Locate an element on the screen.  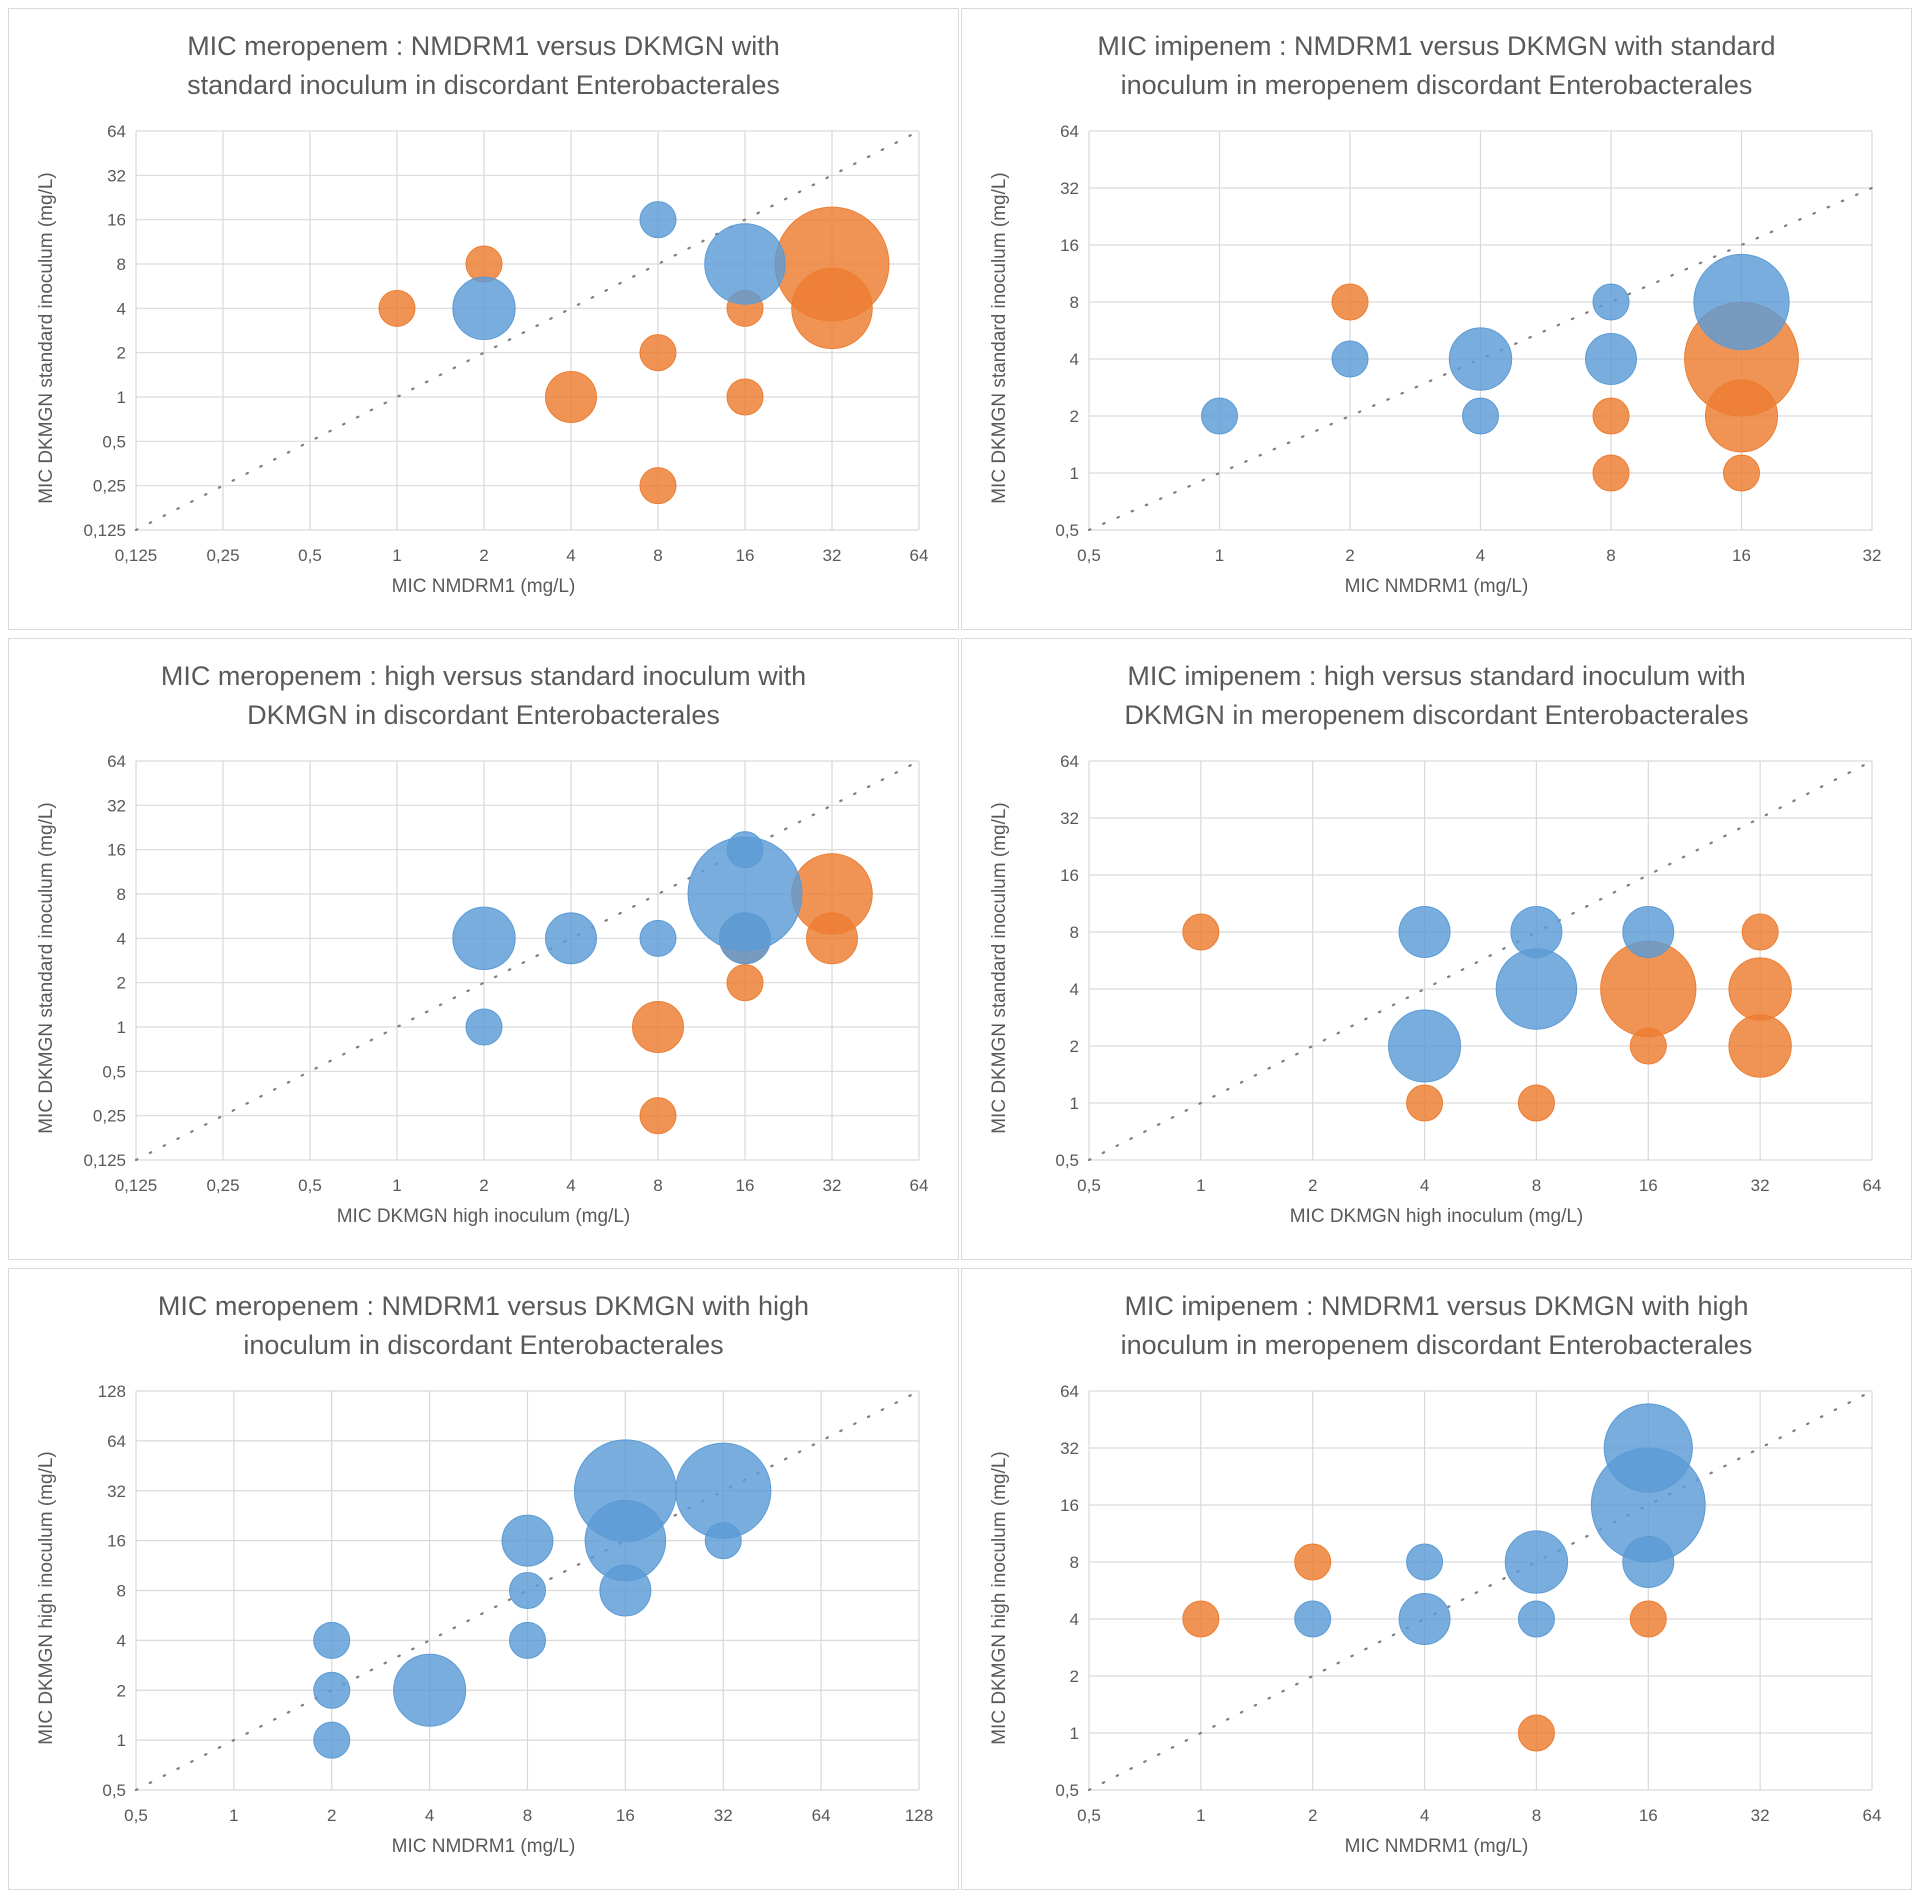
y-axis-label: MIC DKMGN standard inoculum (mg/L) is located at coordinates (999, 338).